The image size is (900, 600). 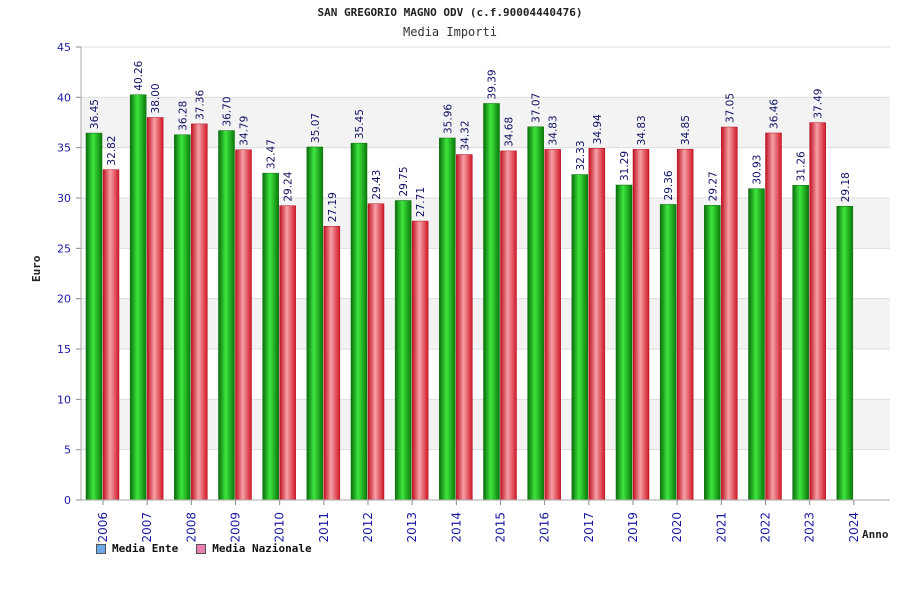 I want to click on y-tick-label: 45, so click(x=64, y=47).